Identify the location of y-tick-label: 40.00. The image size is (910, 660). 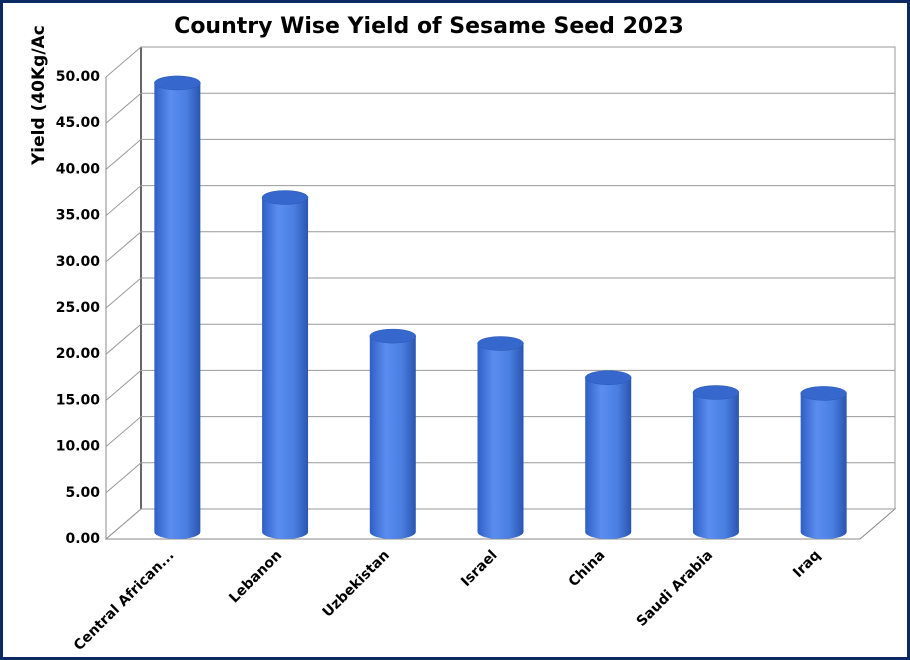
(78, 169).